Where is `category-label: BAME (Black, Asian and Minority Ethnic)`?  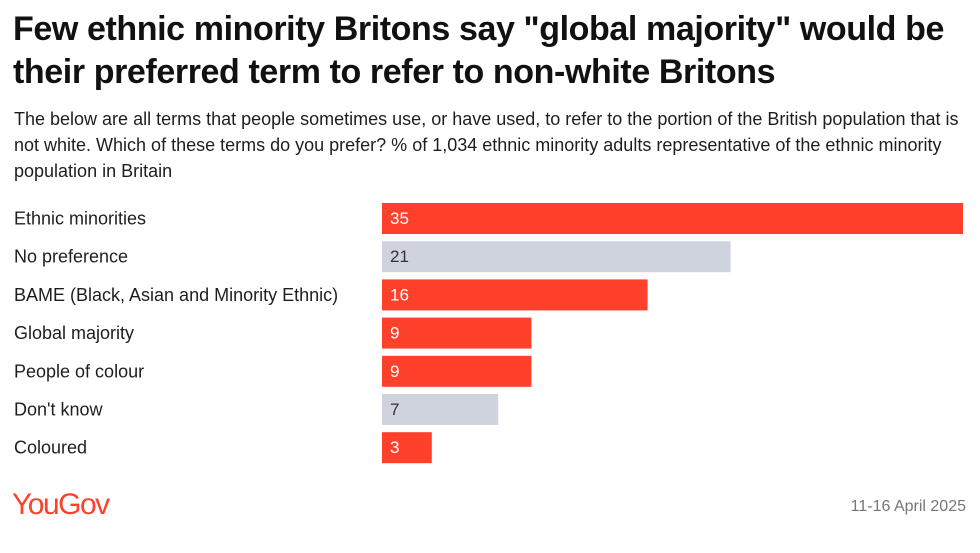
category-label: BAME (Black, Asian and Minority Ethnic) is located at coordinates (176, 295).